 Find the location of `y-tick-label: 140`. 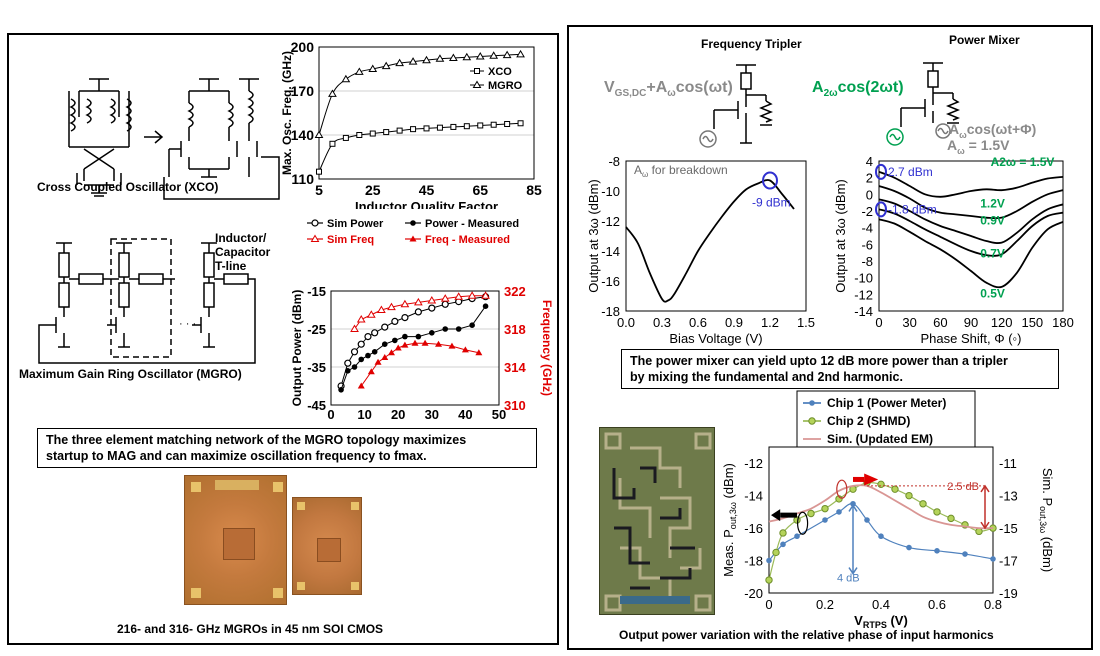

y-tick-label: 140 is located at coordinates (303, 135).